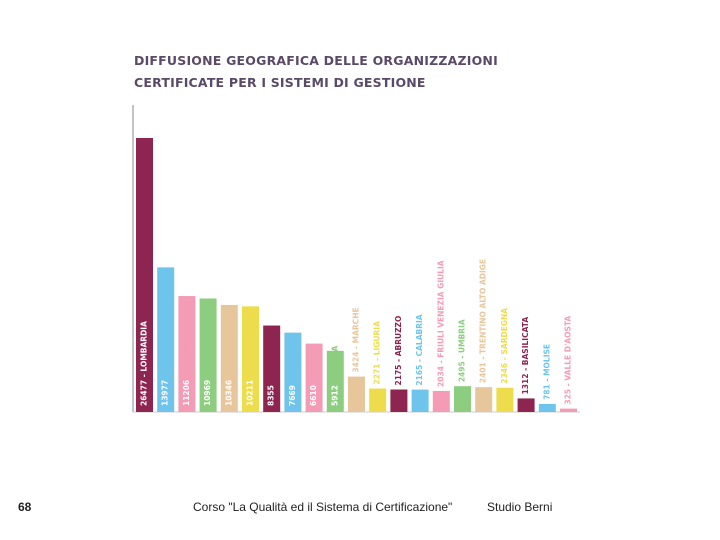 This screenshot has height=540, width=720. I want to click on bar-label-11: 2271 - LIGURIA, so click(377, 353).